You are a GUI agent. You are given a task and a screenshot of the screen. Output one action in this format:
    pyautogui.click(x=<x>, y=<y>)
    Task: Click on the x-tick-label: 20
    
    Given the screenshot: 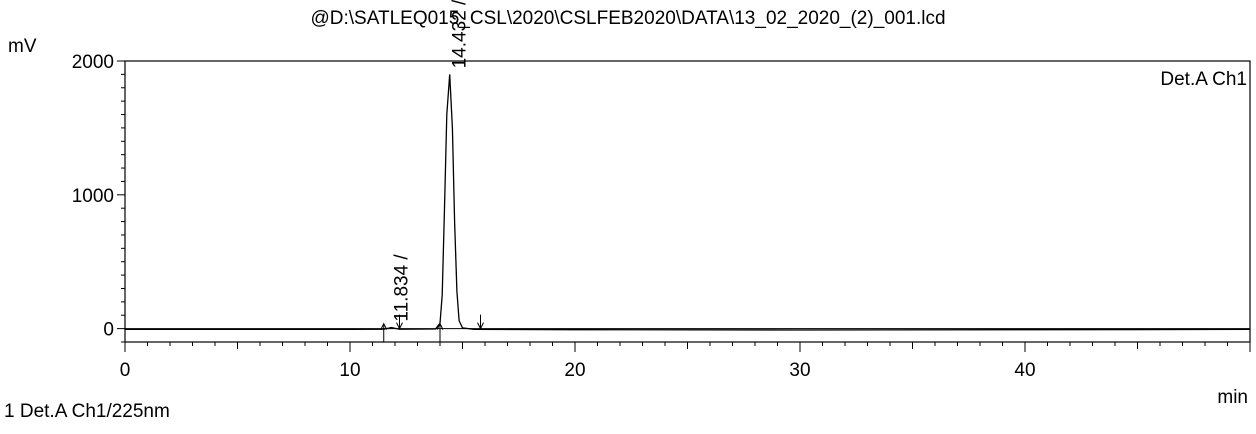 What is the action you would take?
    pyautogui.click(x=574, y=370)
    